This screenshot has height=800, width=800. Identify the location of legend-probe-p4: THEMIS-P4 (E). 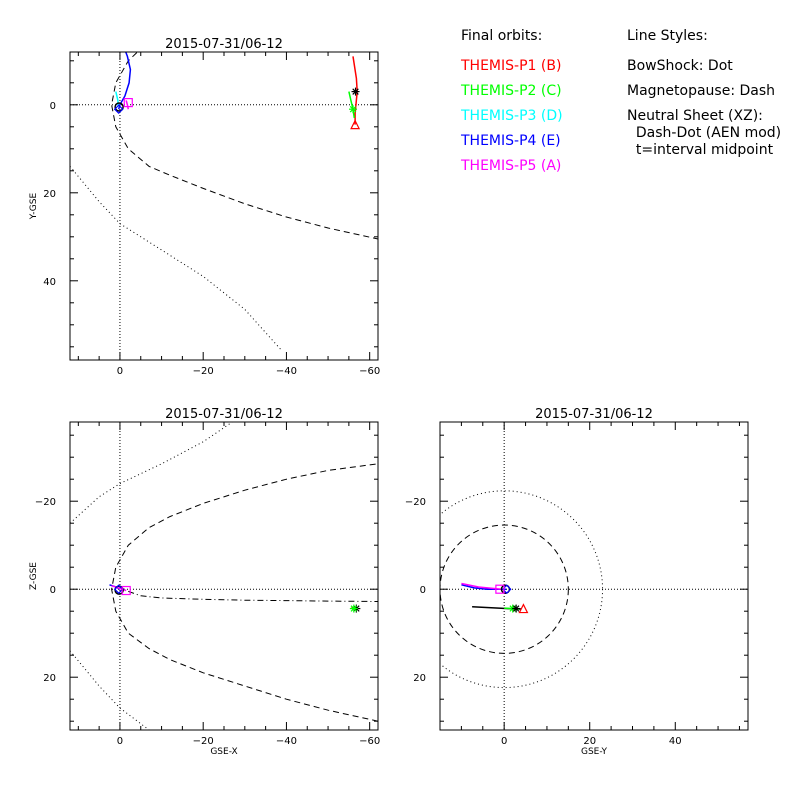
(511, 141).